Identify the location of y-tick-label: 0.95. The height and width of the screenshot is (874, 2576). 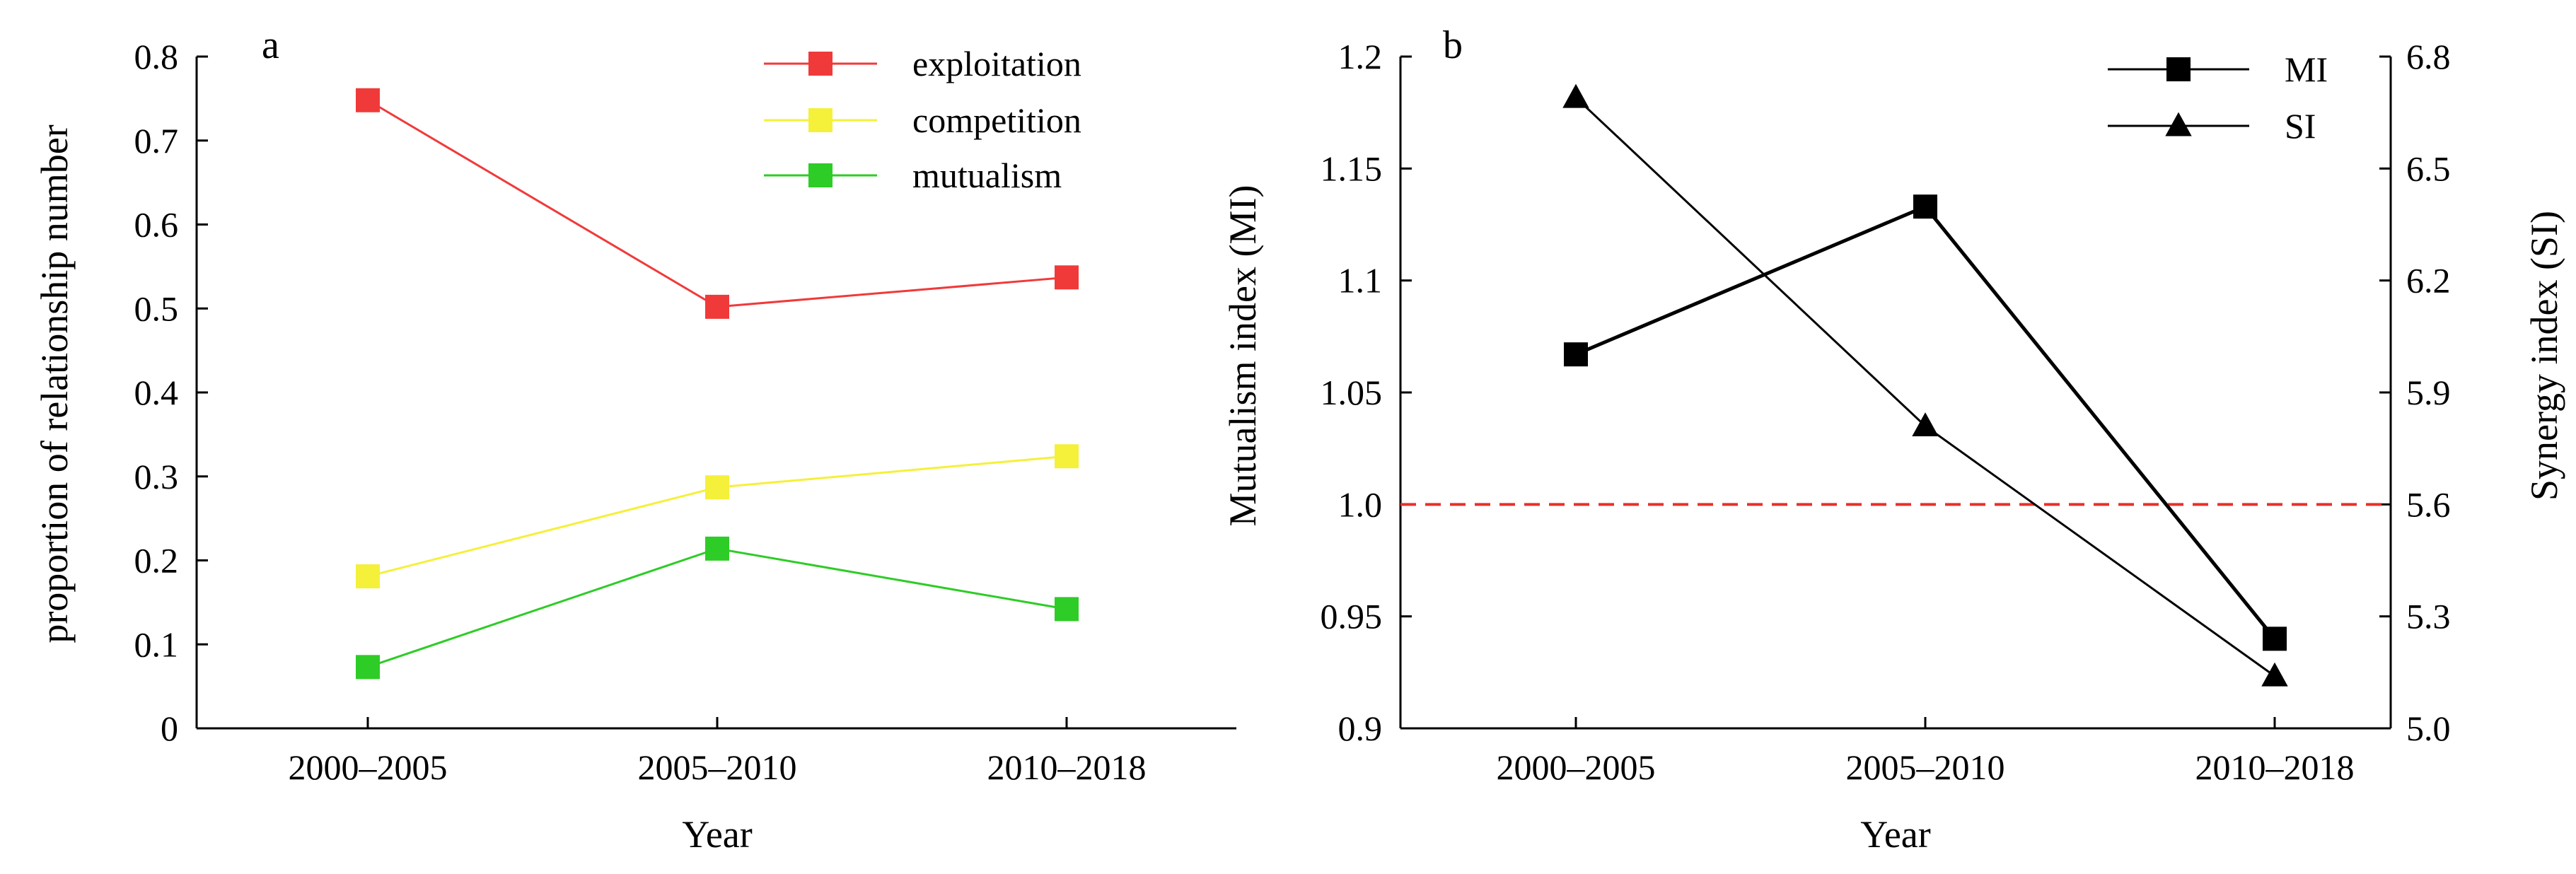
(1352, 616).